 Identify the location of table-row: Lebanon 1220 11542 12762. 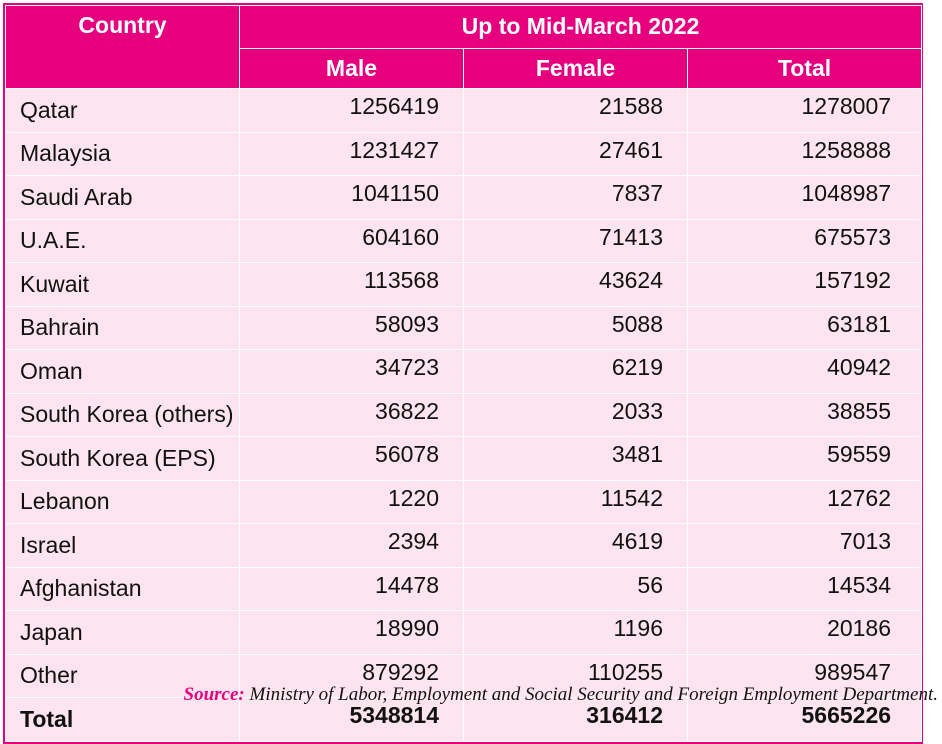
(464, 501).